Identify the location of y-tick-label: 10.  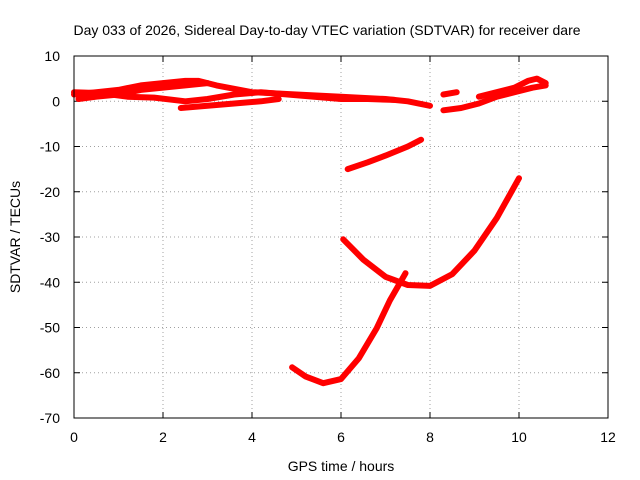
(52, 56).